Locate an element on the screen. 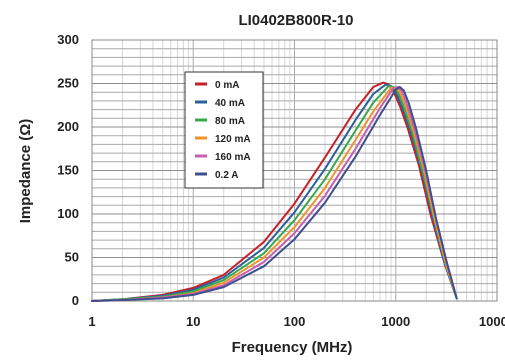 This screenshot has width=505, height=360. legend-box is located at coordinates (224, 130).